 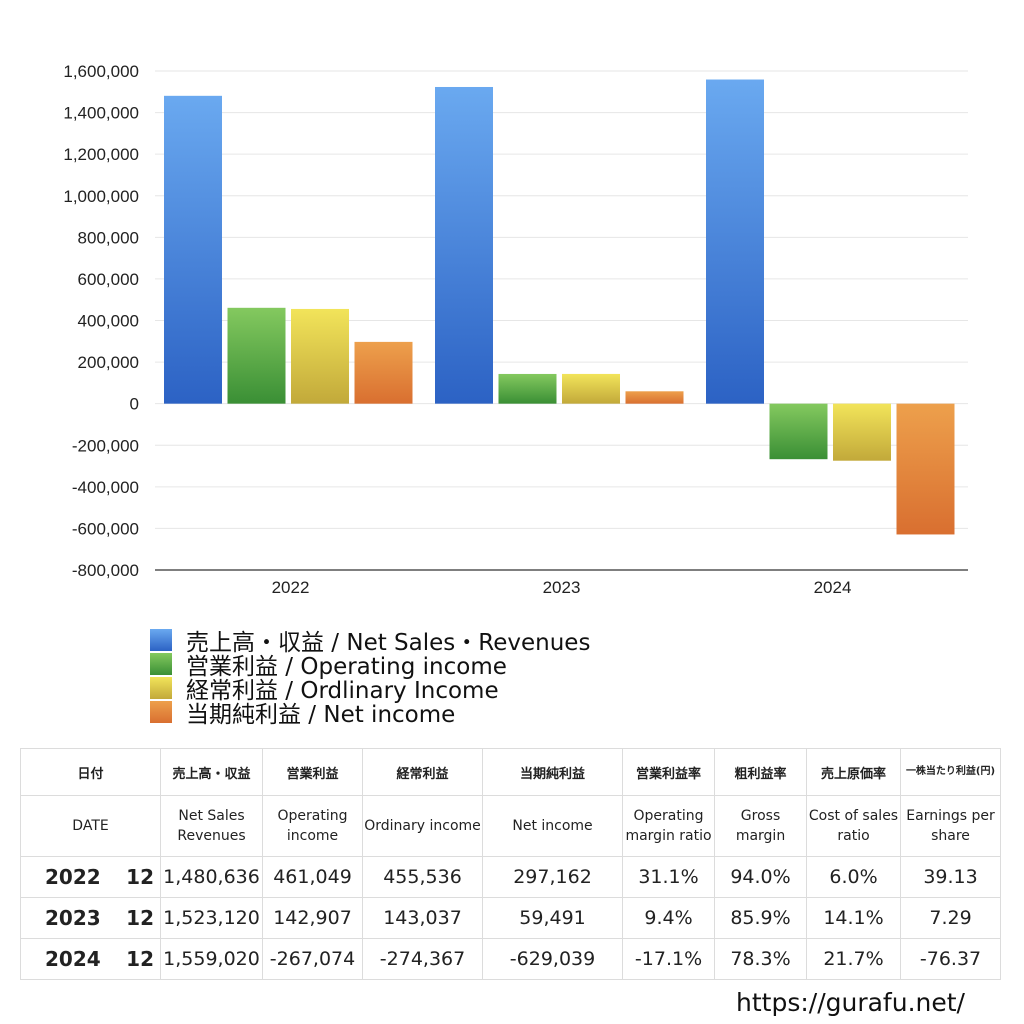 I want to click on header-cell: 日付, so click(x=90, y=772).